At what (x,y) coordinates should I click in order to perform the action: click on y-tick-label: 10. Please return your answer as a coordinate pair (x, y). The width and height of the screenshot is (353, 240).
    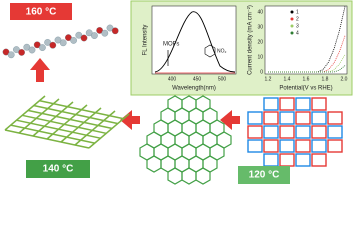
    Looking at the image, I should click on (260, 57).